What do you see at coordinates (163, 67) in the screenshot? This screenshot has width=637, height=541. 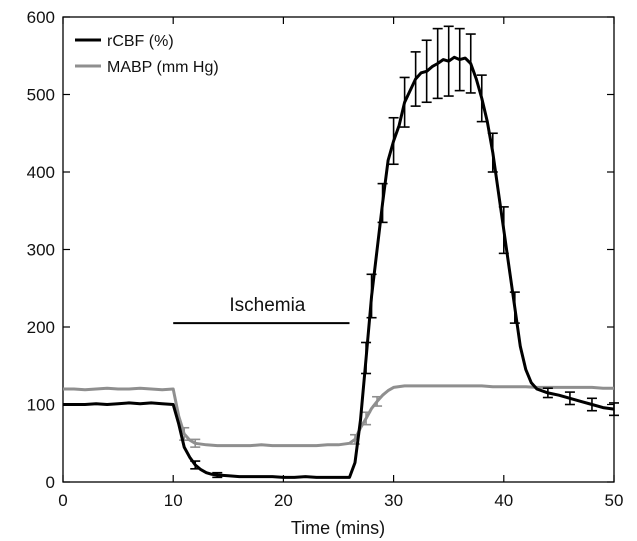 I see `legend-label-mabp: MABP (mm Hg)` at bounding box center [163, 67].